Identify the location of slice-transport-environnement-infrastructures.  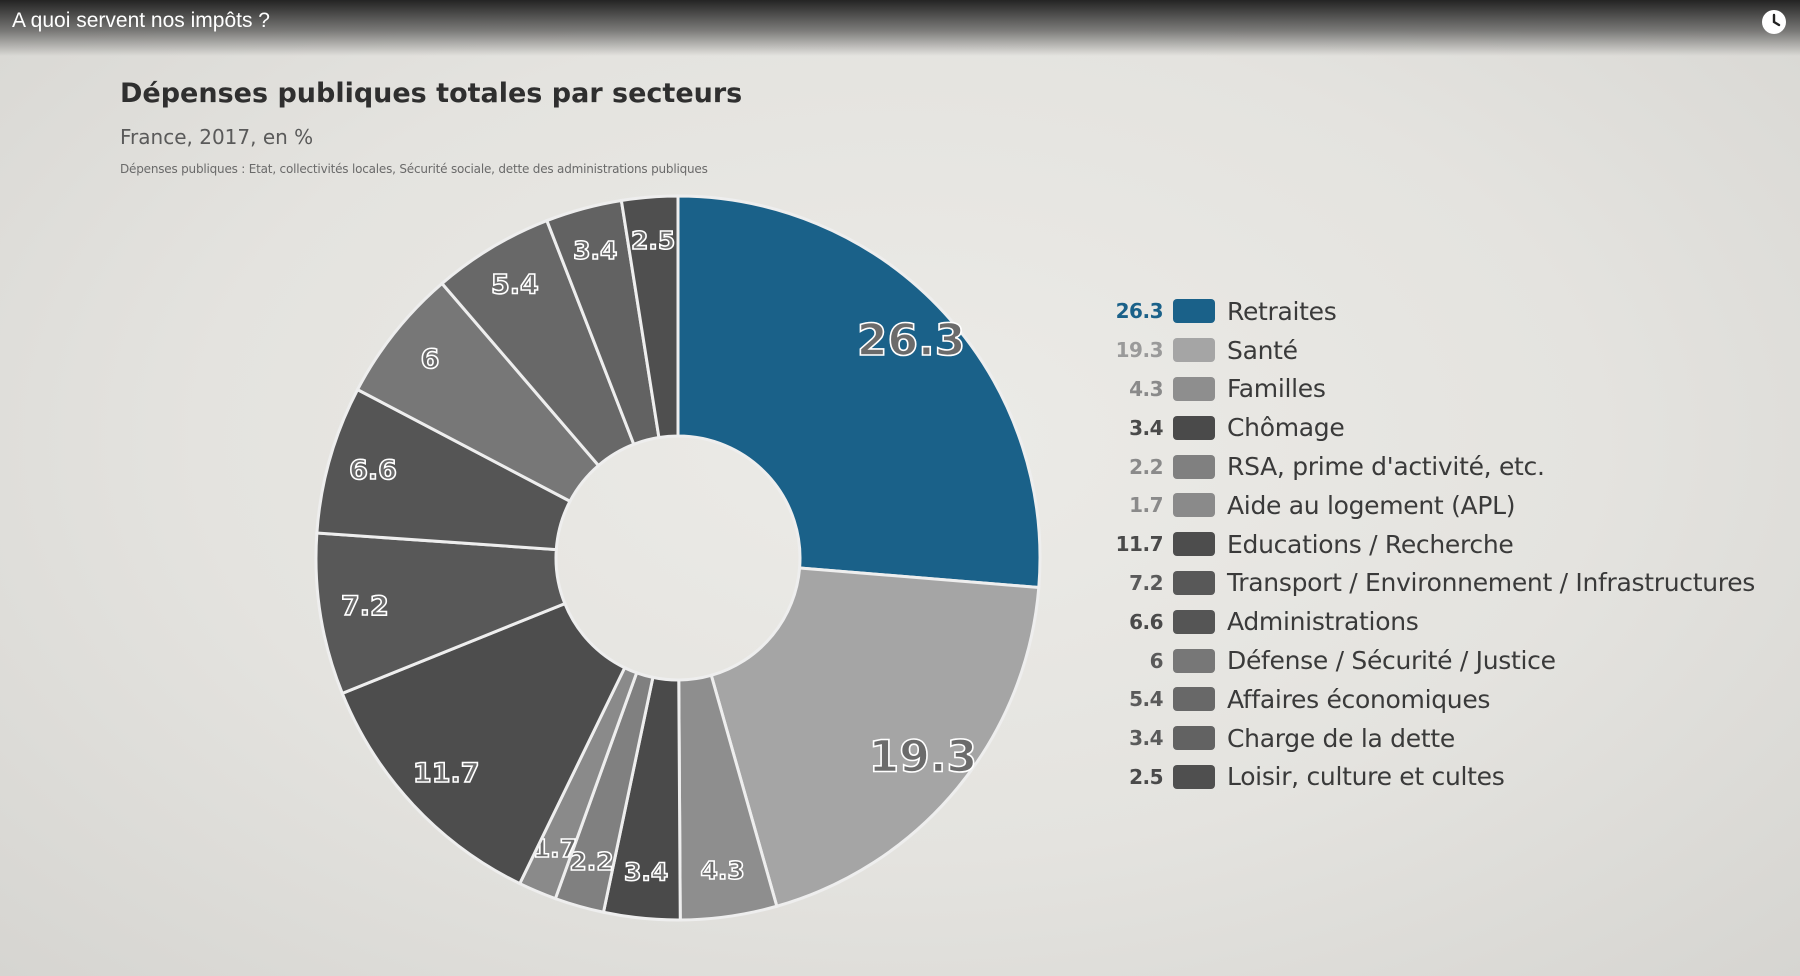
(440, 613).